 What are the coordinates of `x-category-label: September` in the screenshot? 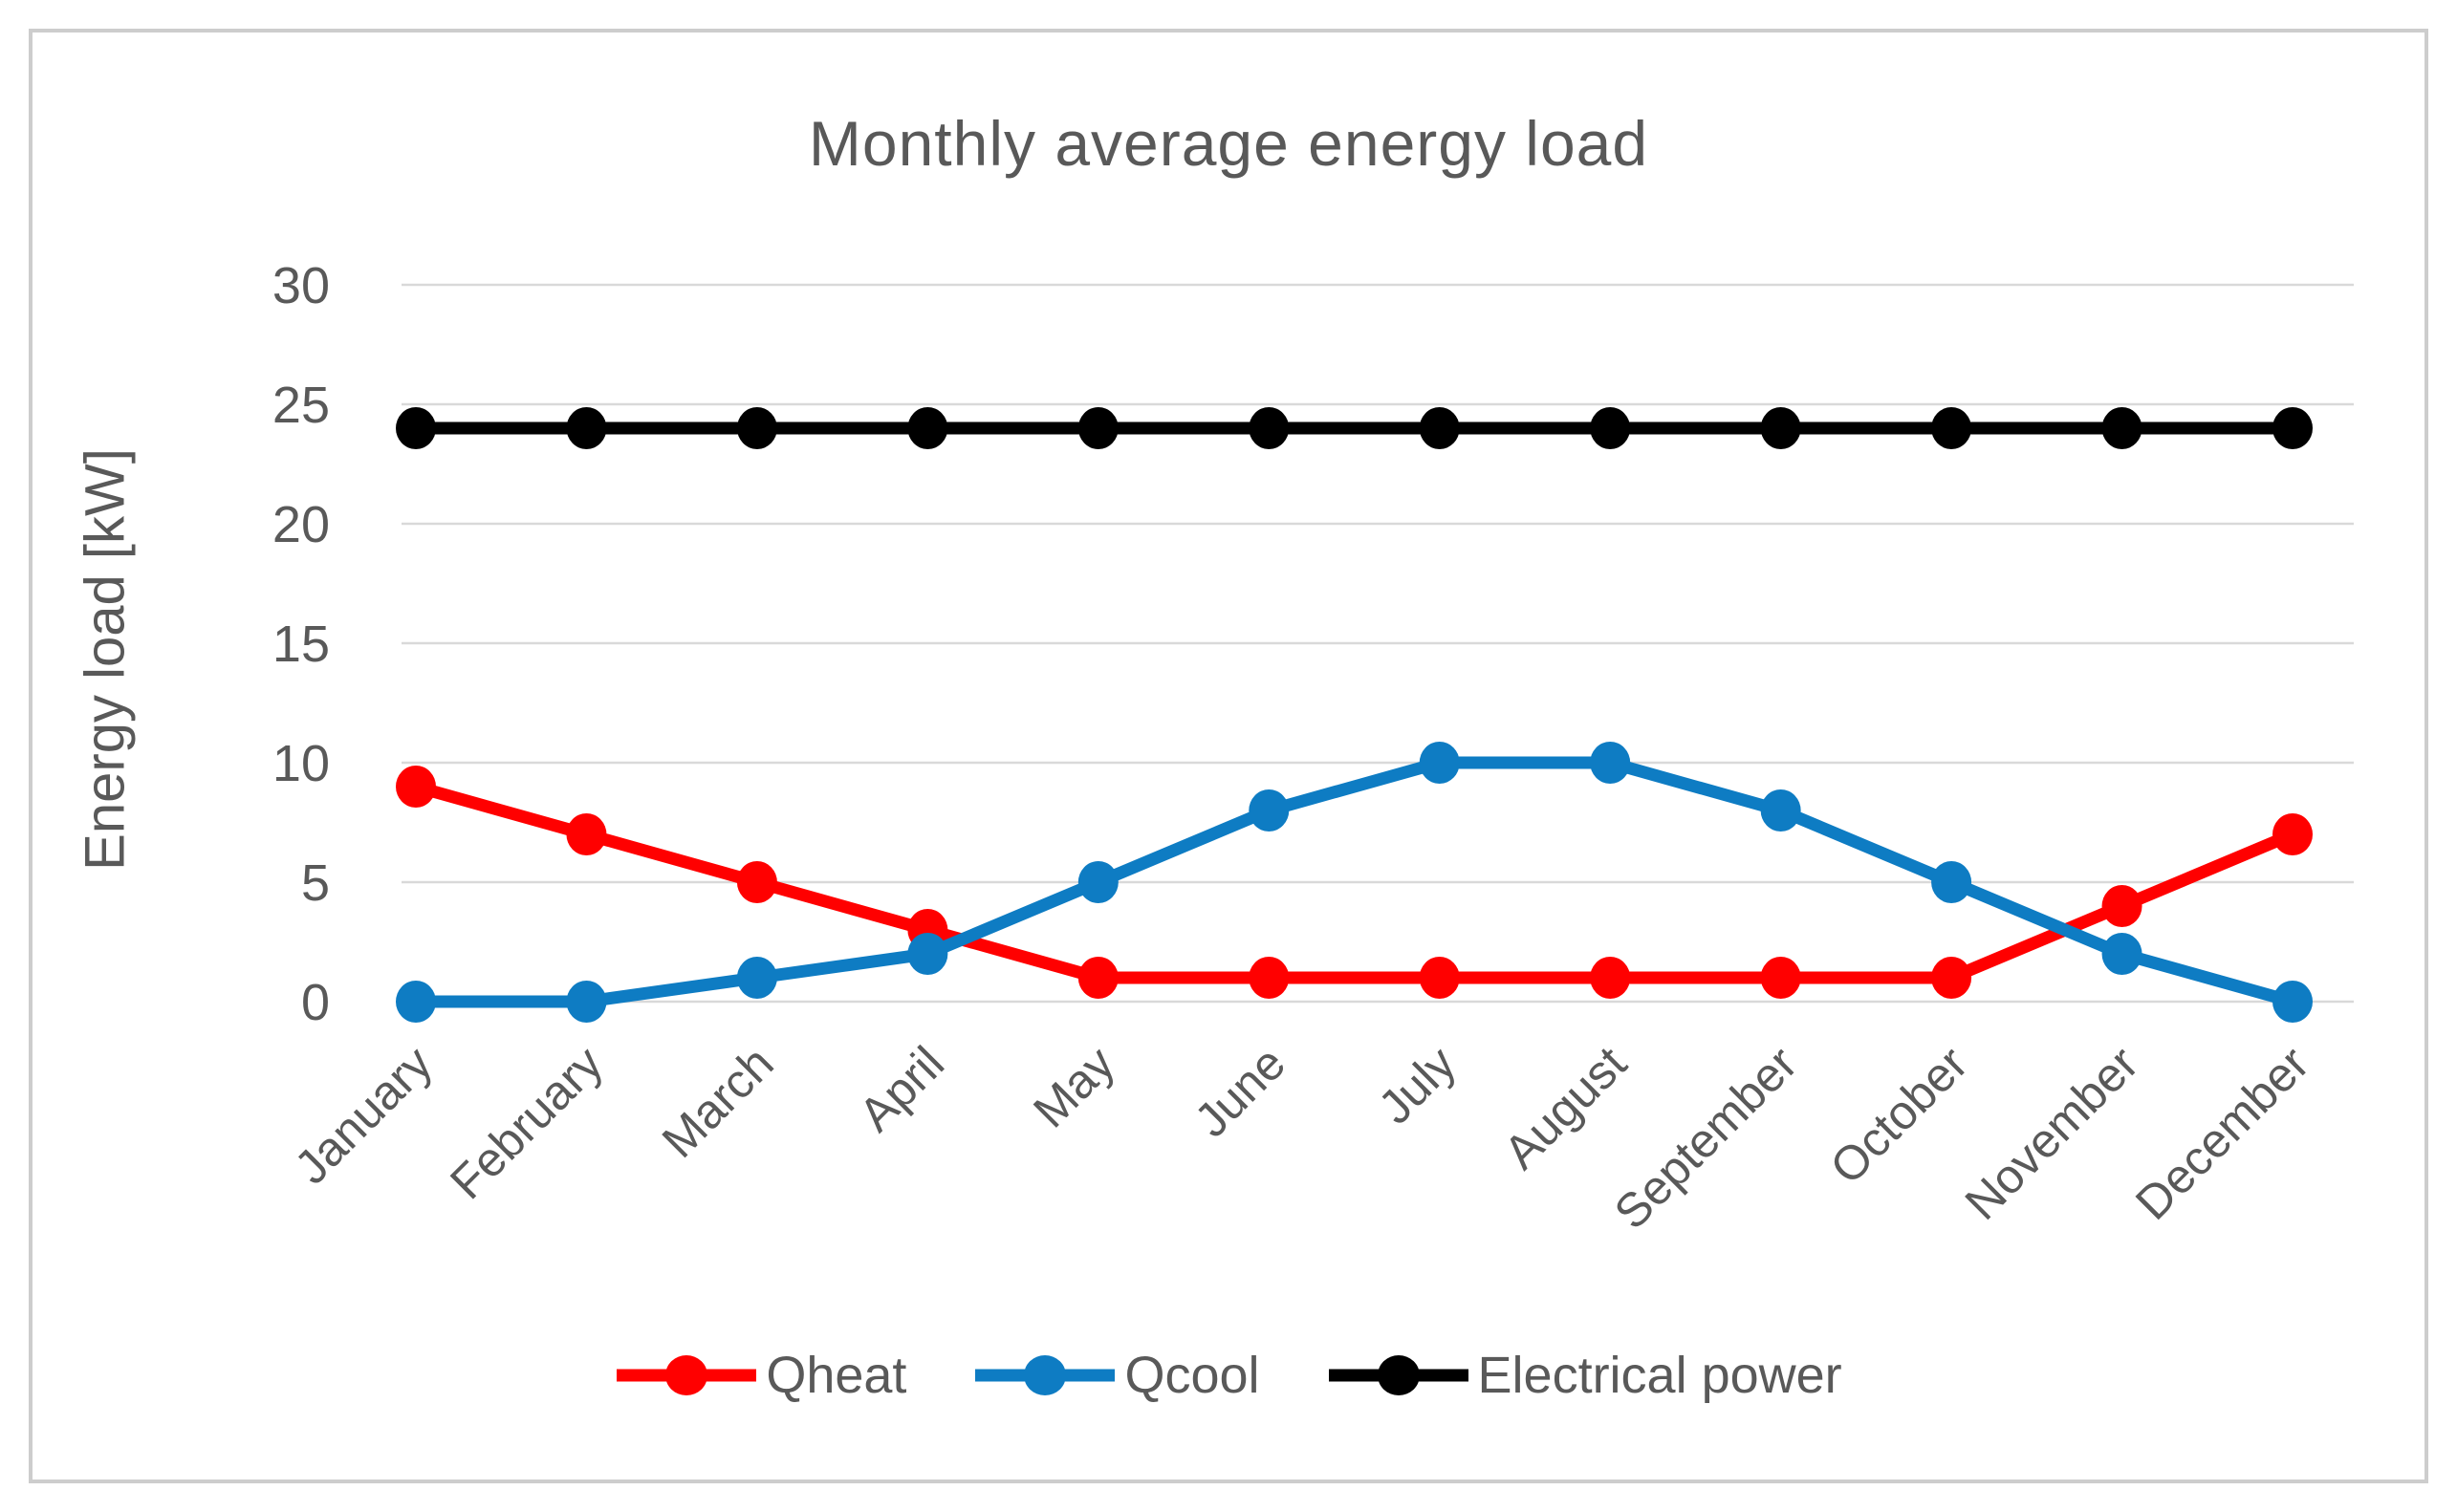 It's located at (1706, 1138).